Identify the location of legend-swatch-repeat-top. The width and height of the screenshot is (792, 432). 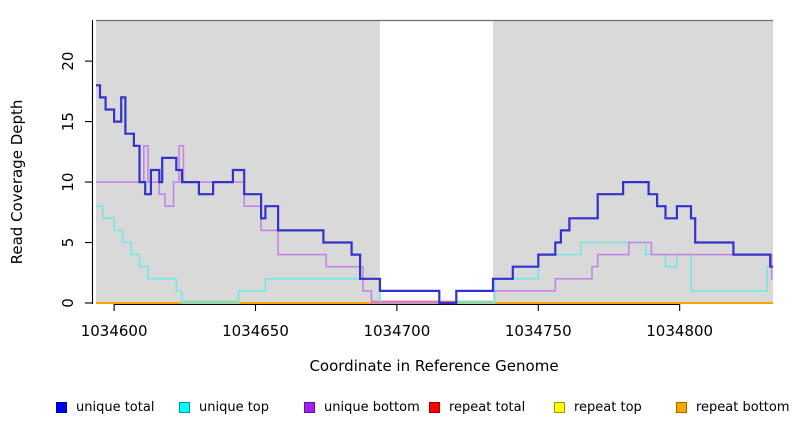
(559, 407).